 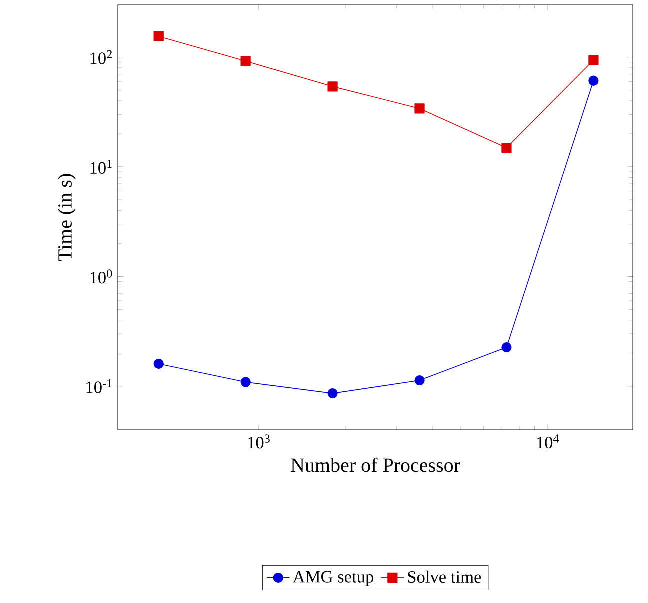 I want to click on x-axis-title: Number of Processor, so click(x=375, y=465).